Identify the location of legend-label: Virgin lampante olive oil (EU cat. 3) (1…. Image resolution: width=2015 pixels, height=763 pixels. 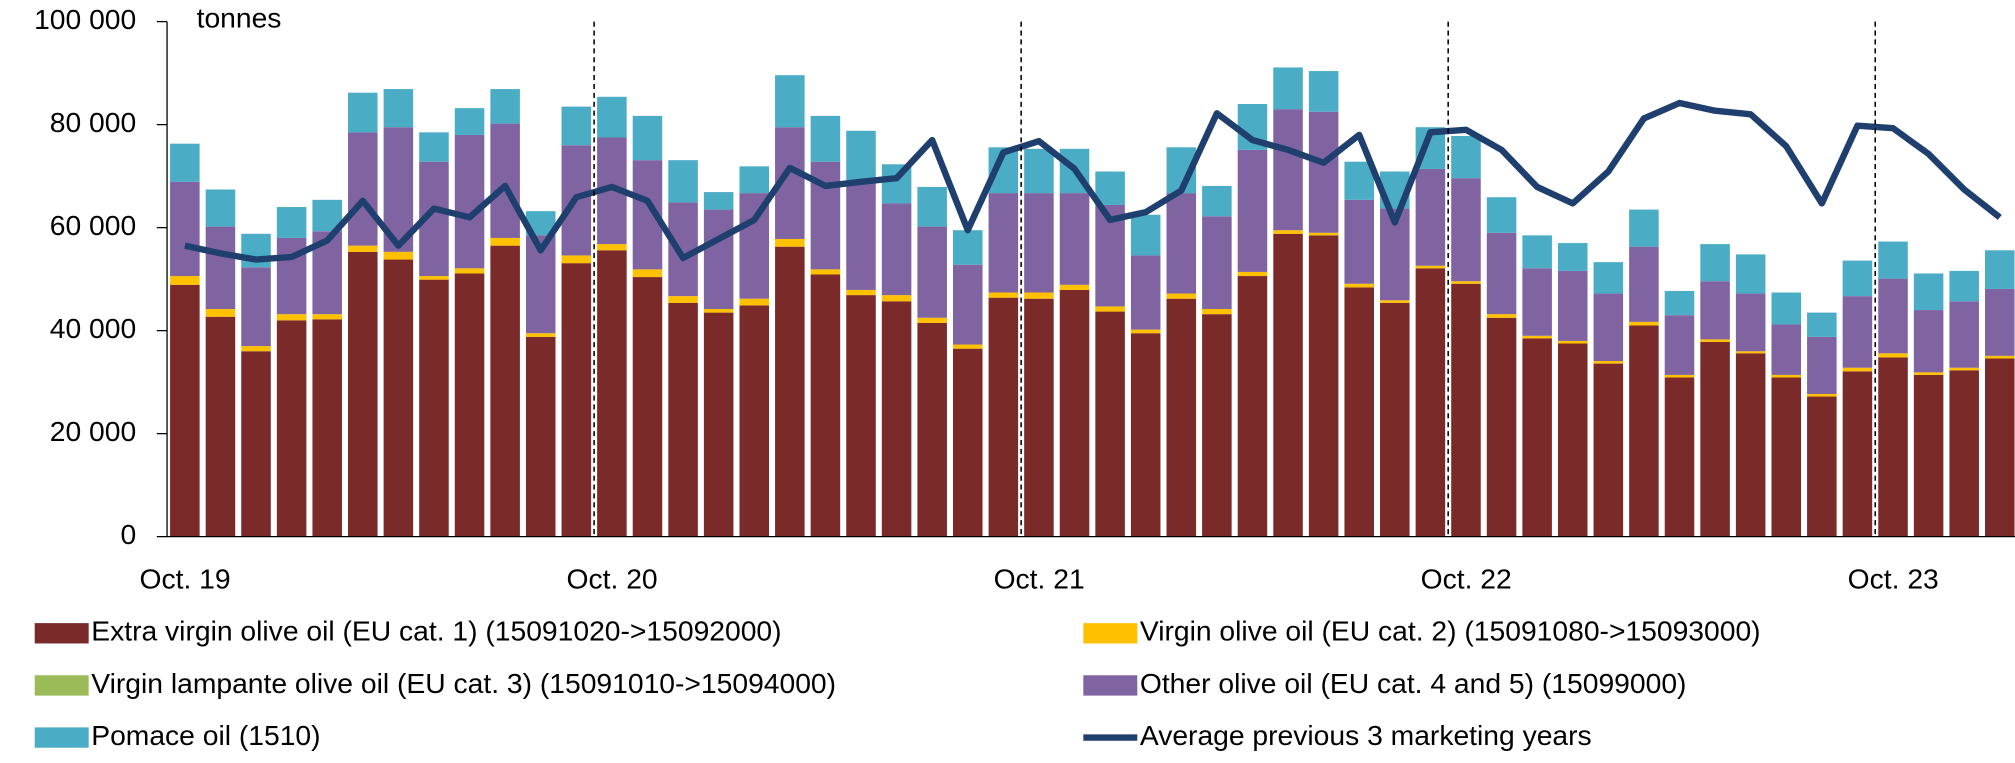
(463, 683).